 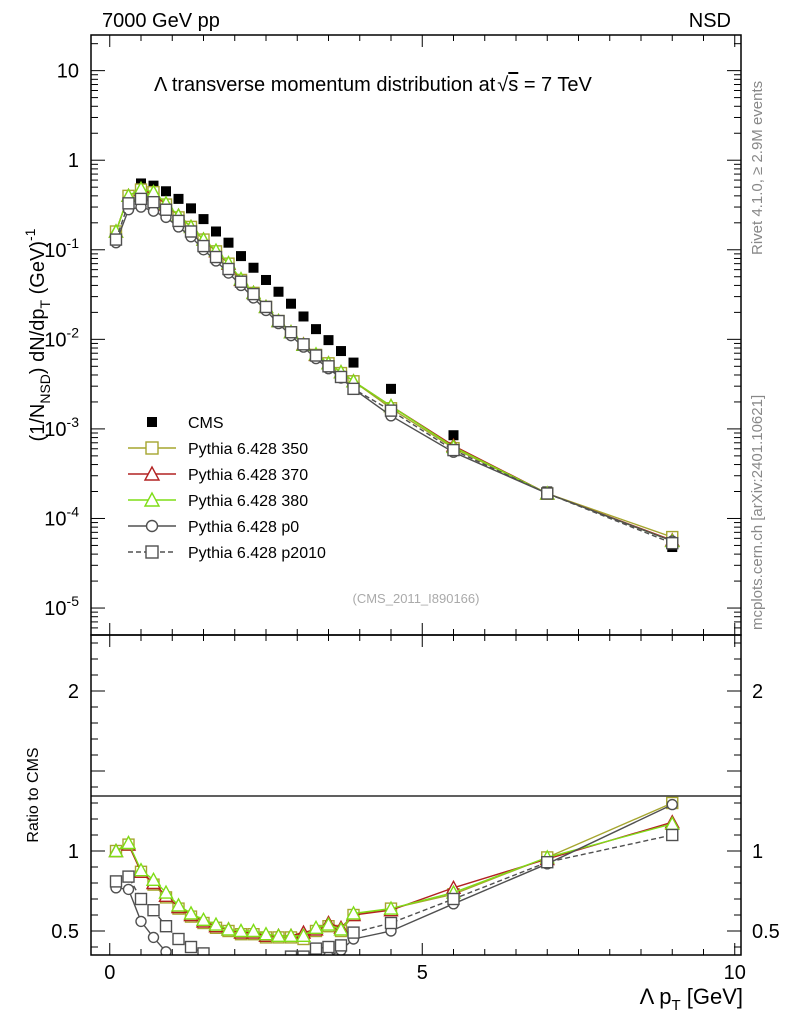 What do you see at coordinates (735, 973) in the screenshot?
I see `x-tick-label: 10` at bounding box center [735, 973].